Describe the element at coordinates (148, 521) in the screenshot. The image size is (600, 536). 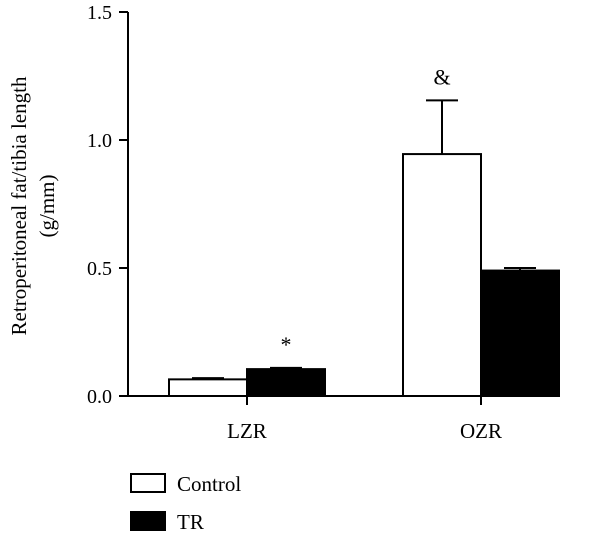
I see `legend-swatch-tr` at that location.